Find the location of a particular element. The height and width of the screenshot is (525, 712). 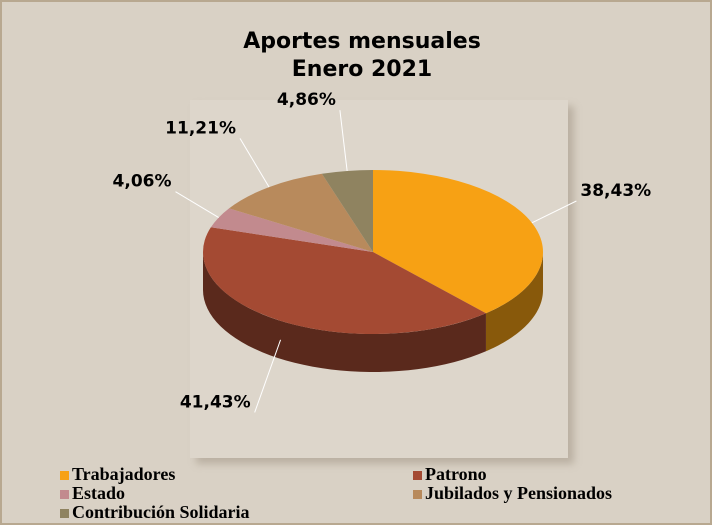

data-label: 41,43% is located at coordinates (215, 402).